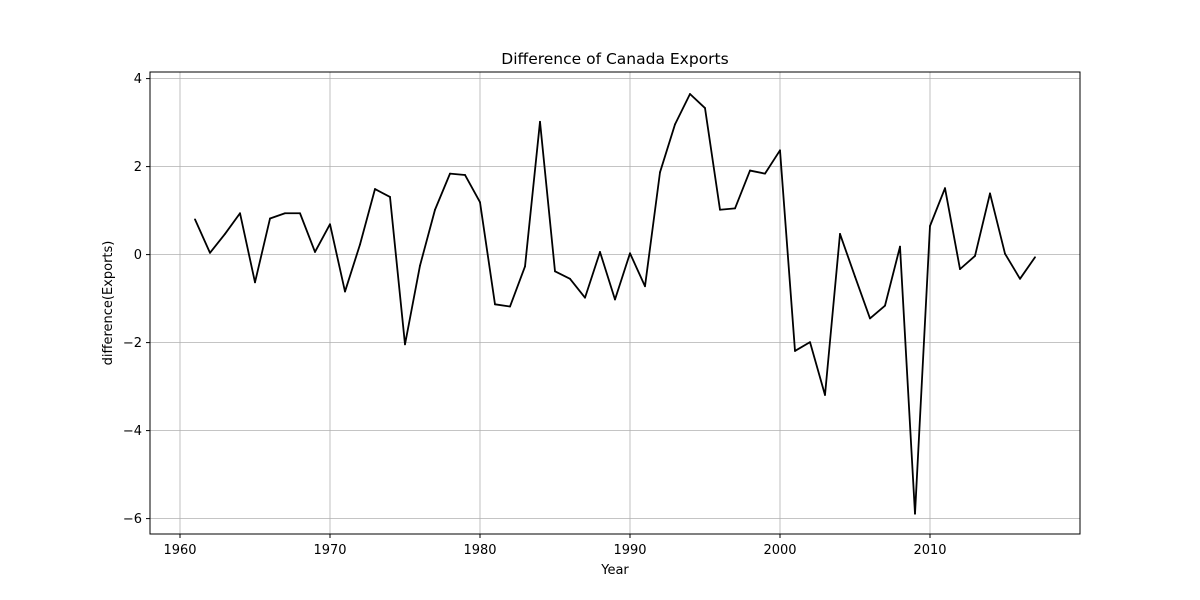  What do you see at coordinates (779, 550) in the screenshot?
I see `x-tick-label: 2000` at bounding box center [779, 550].